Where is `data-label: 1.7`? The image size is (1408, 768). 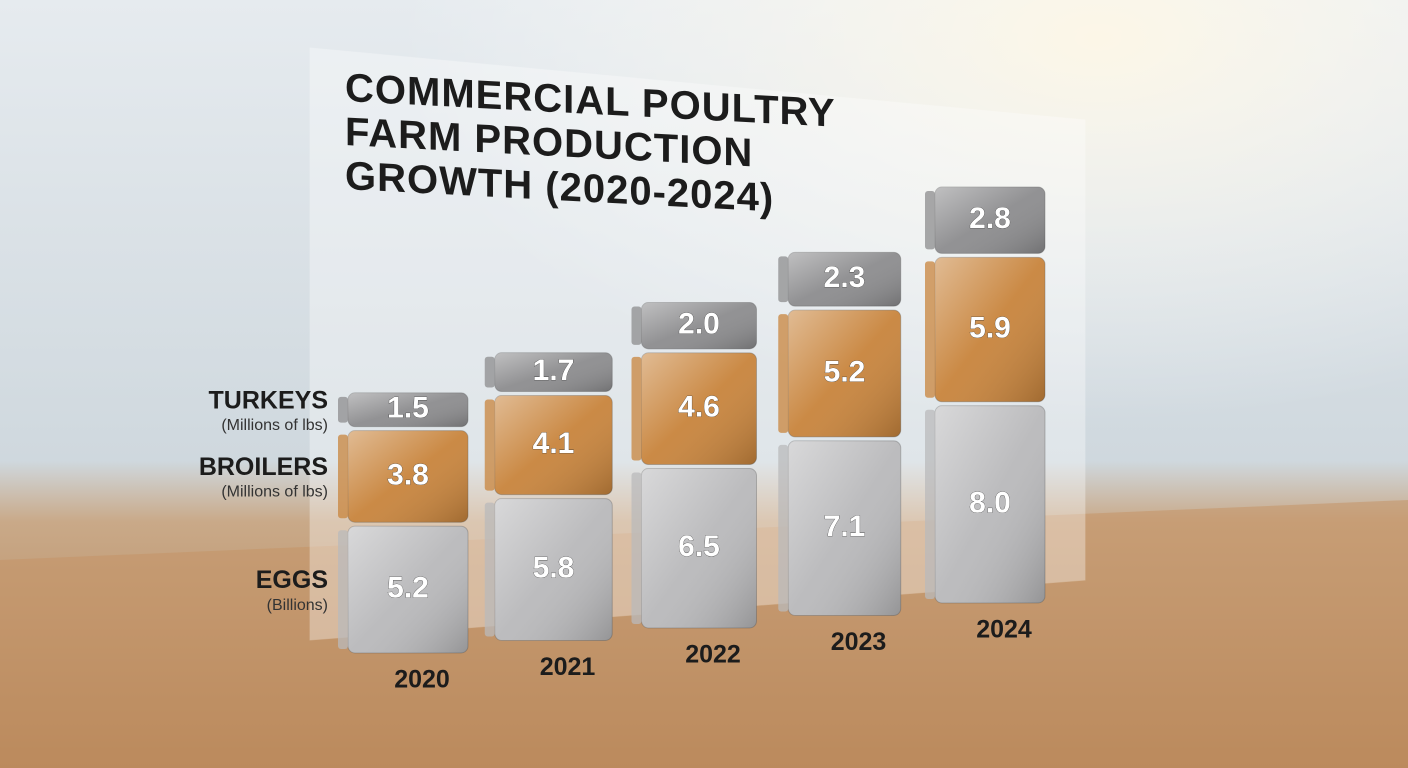
data-label: 1.7 is located at coordinates (554, 370).